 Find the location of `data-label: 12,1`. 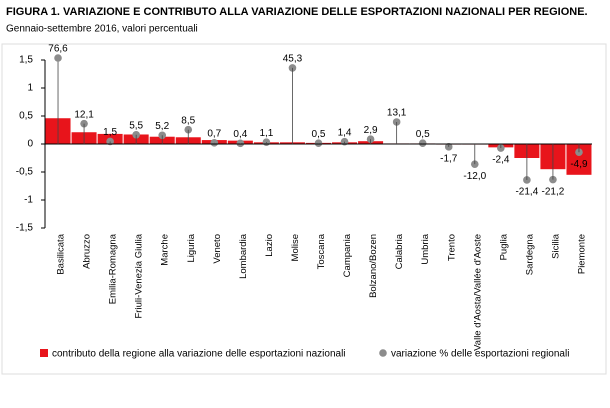

data-label: 12,1 is located at coordinates (84, 114).